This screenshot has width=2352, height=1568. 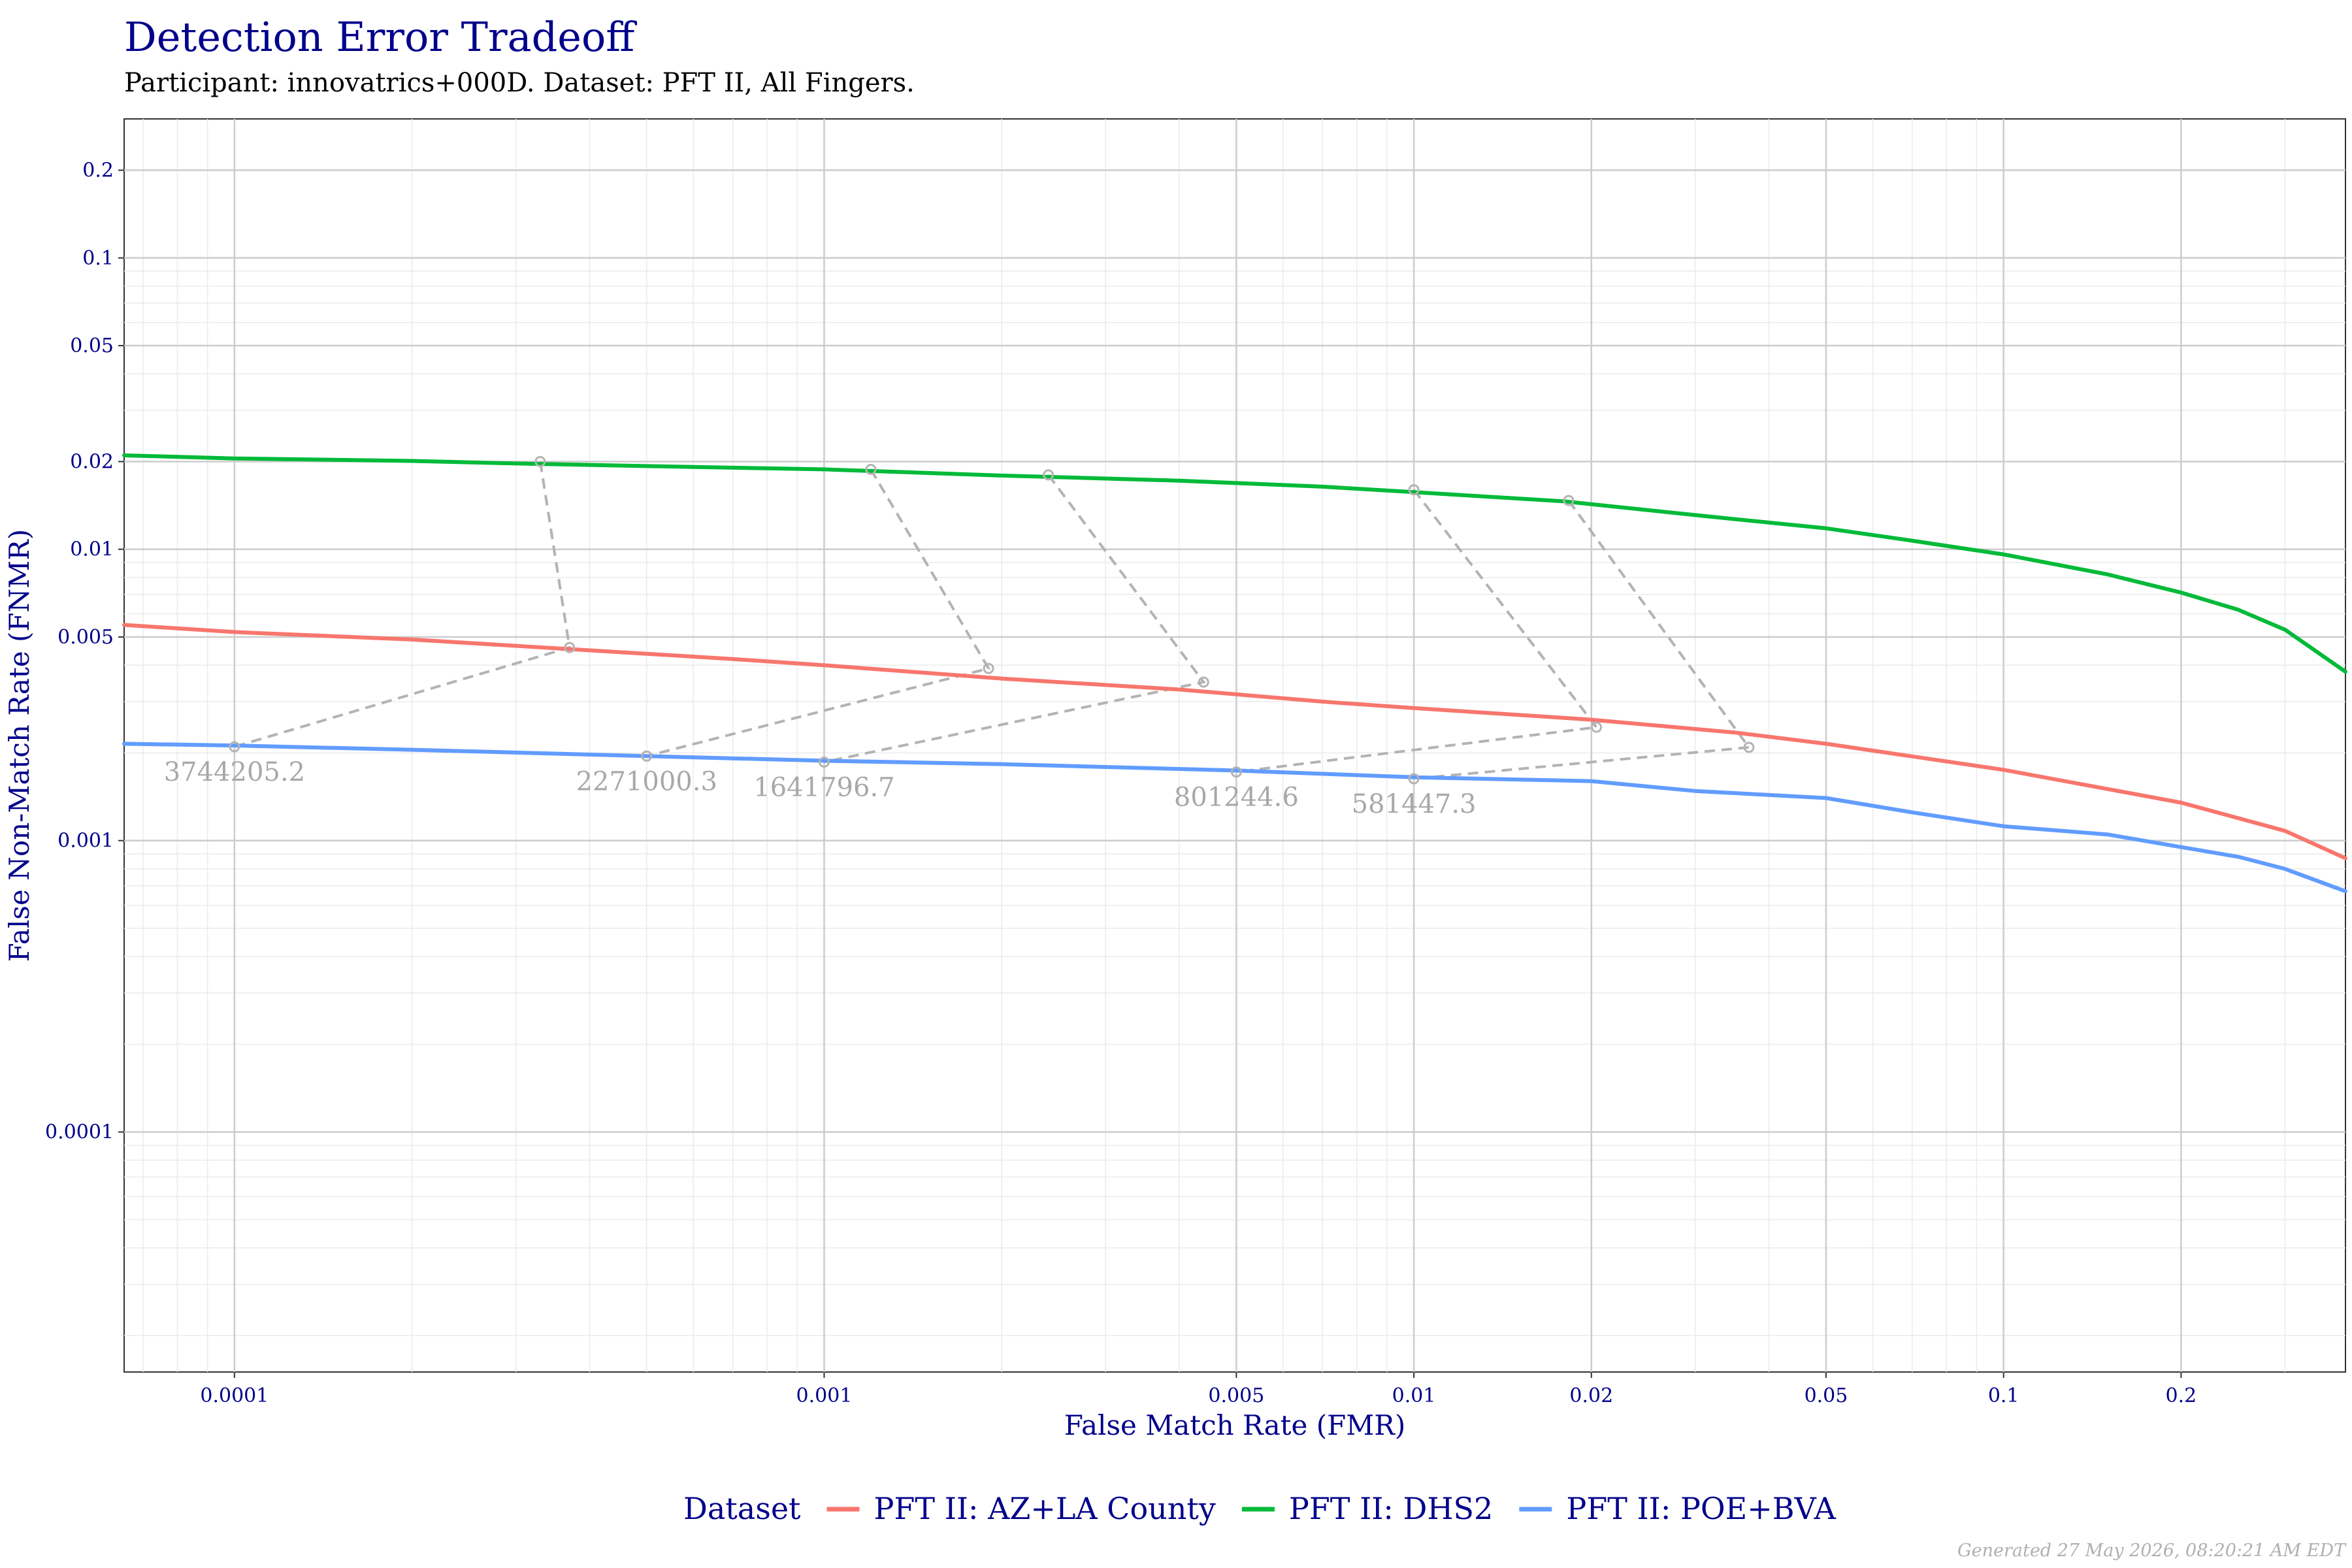 I want to click on threshold-label-5: 581447.3, so click(x=1414, y=804).